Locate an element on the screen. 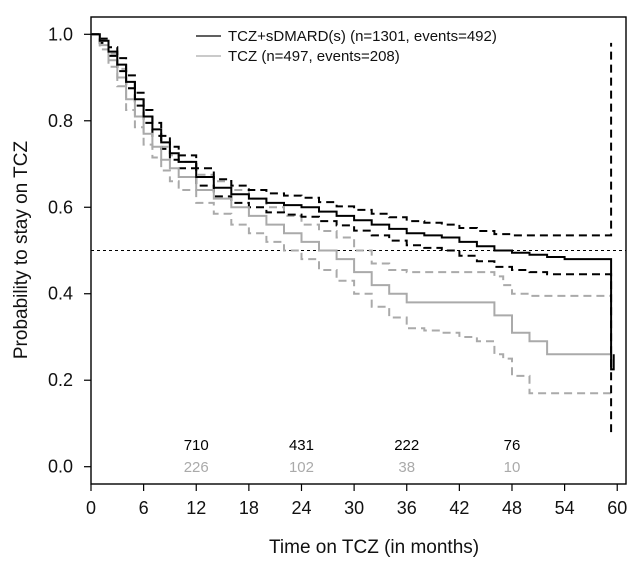  number-at-risk-table: 710 226 431 102 222 38 76 10 is located at coordinates (352, 456).